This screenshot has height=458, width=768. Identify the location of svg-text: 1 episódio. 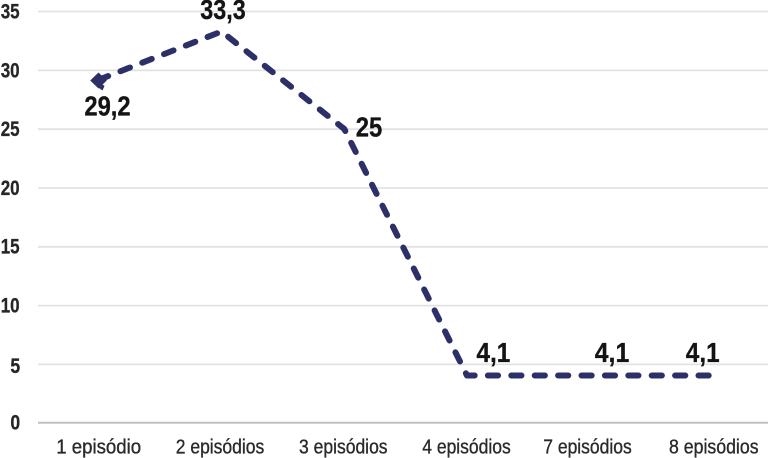
(98, 447).